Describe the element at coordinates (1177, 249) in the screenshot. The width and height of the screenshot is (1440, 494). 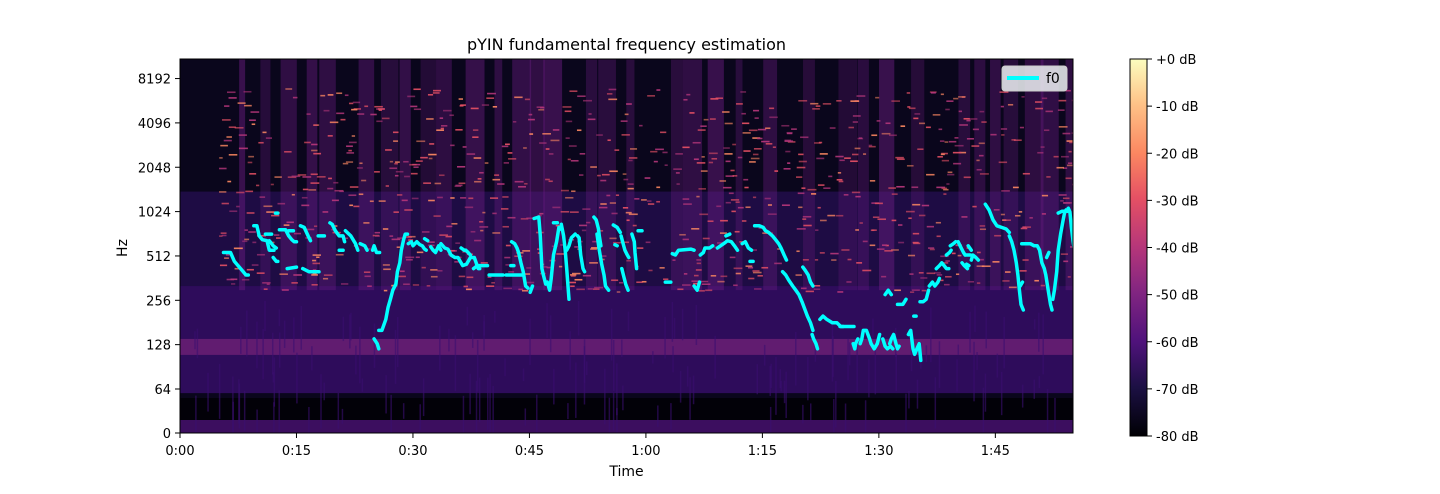
I see `colorbar-tick-label: -40 dB` at that location.